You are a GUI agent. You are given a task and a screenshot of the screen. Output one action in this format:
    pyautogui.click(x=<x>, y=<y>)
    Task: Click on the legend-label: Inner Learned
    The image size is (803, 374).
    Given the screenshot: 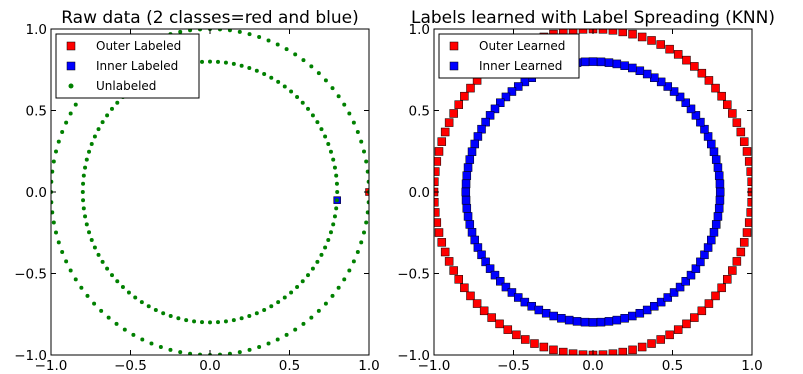 What is the action you would take?
    pyautogui.click(x=520, y=66)
    